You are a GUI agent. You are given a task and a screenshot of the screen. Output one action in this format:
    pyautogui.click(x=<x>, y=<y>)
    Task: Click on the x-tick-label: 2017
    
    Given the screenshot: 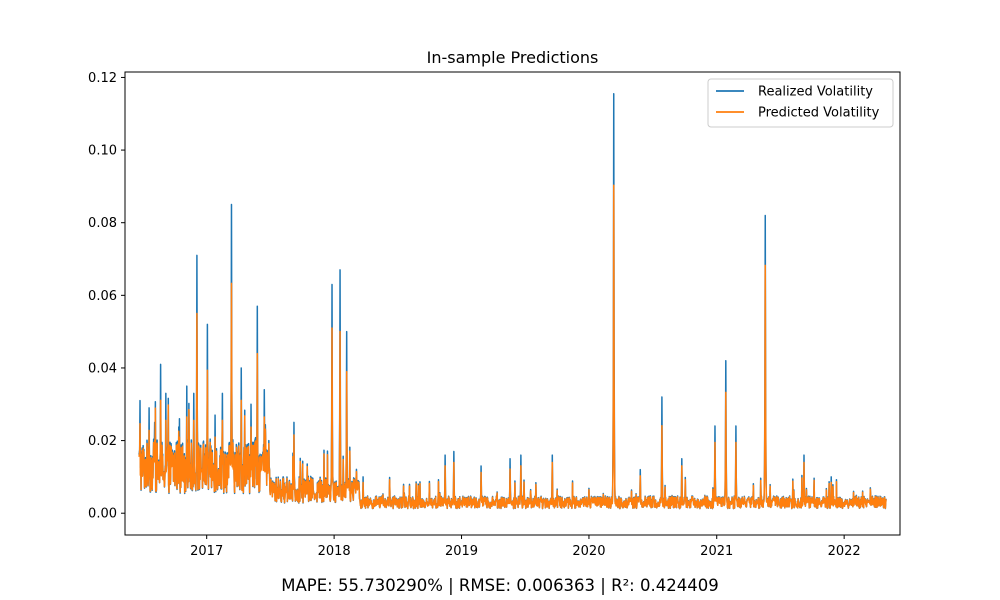 What is the action you would take?
    pyautogui.click(x=206, y=551)
    